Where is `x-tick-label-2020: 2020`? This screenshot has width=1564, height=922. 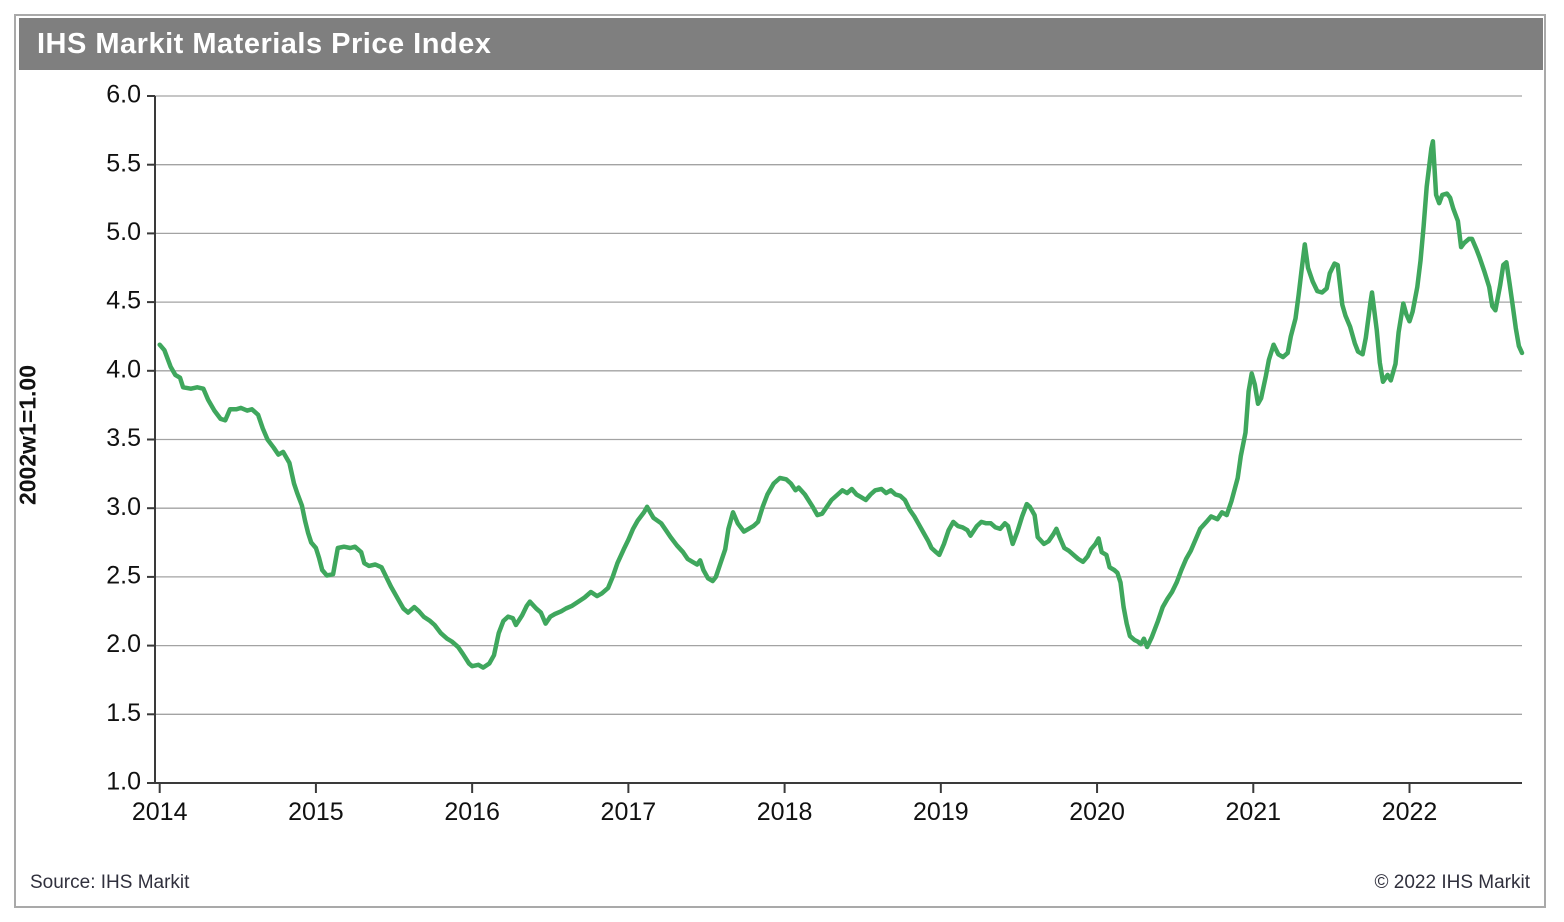 x-tick-label-2020: 2020 is located at coordinates (1097, 812).